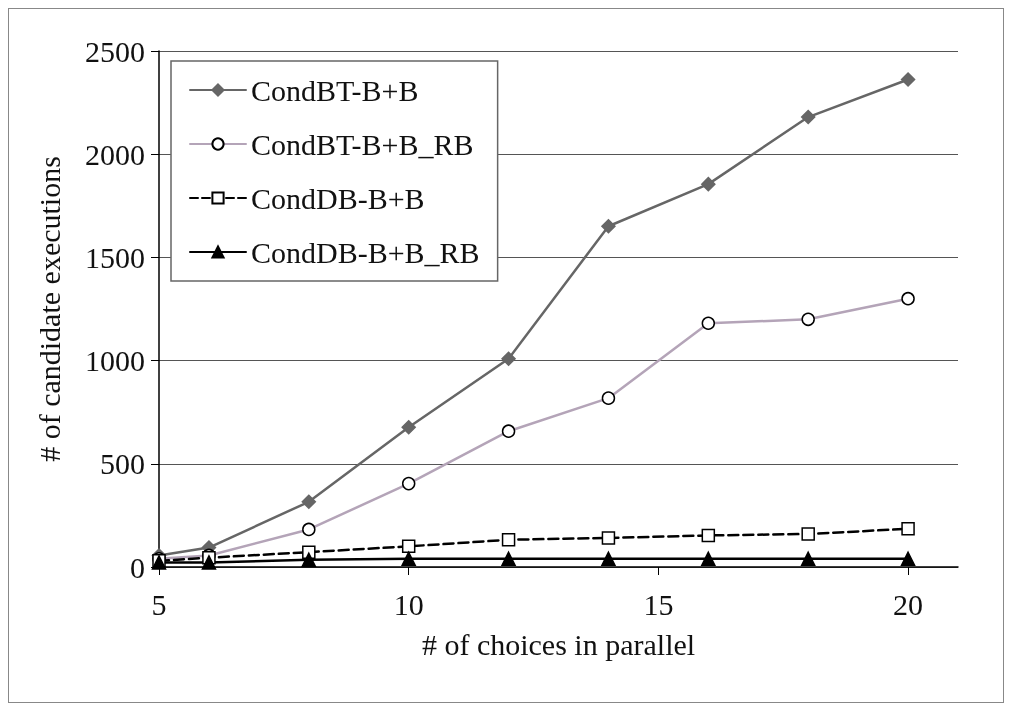 Image resolution: width=1012 pixels, height=711 pixels. Describe the element at coordinates (408, 604) in the screenshot. I see `x-tick-label: 10` at that location.